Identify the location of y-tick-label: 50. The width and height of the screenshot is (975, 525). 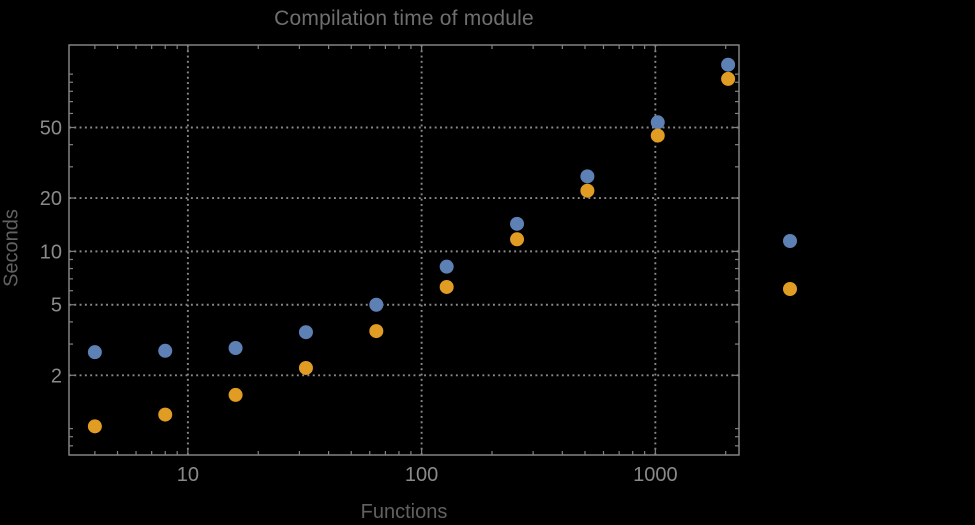
(51, 128).